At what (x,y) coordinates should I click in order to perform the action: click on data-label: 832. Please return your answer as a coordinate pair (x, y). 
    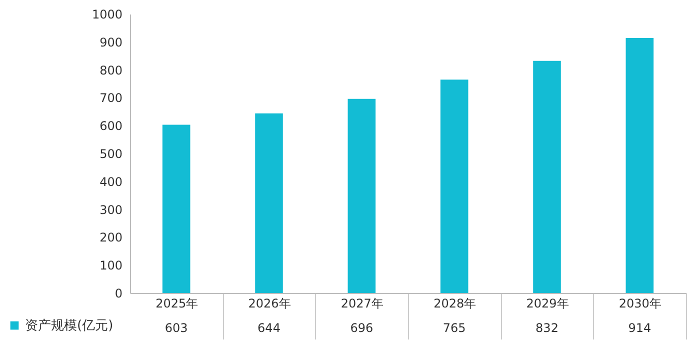
    Looking at the image, I should click on (547, 328).